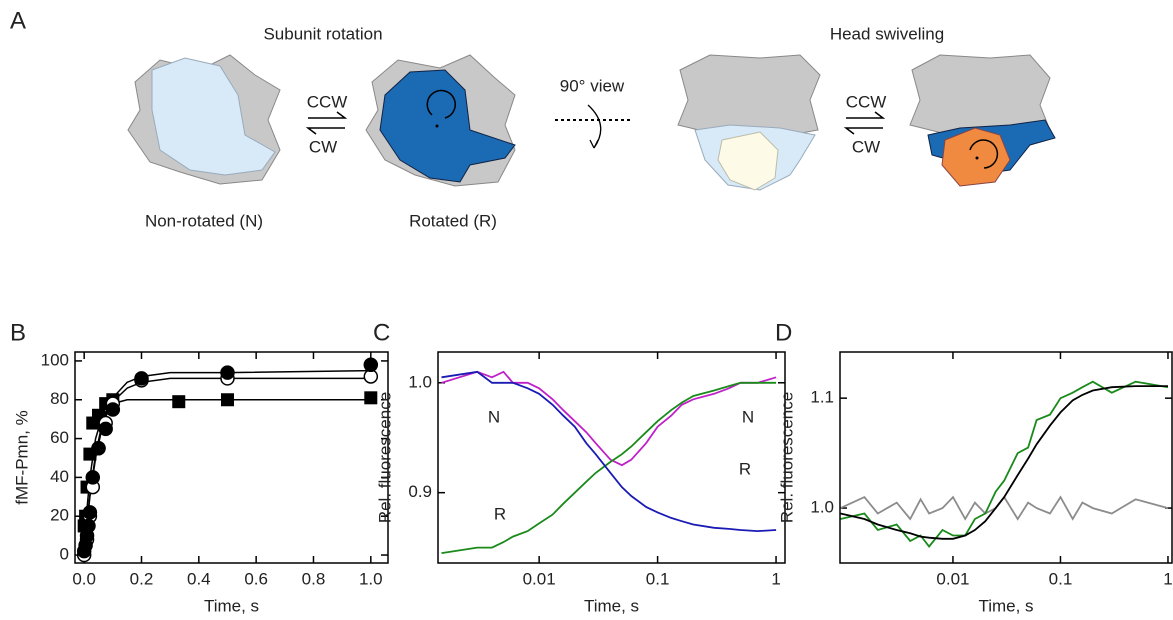  Describe the element at coordinates (256, 578) in the screenshot. I see `x-tick-label: 0.6` at that location.